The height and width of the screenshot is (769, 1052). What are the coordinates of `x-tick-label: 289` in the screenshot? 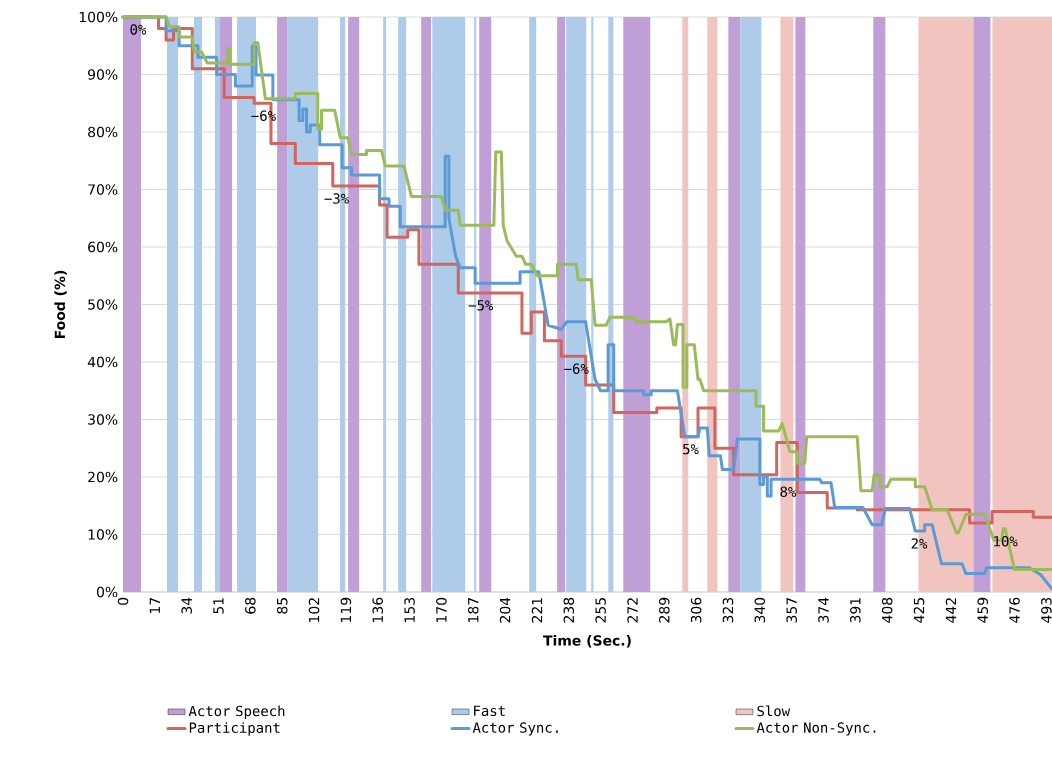 It's located at (664, 610).